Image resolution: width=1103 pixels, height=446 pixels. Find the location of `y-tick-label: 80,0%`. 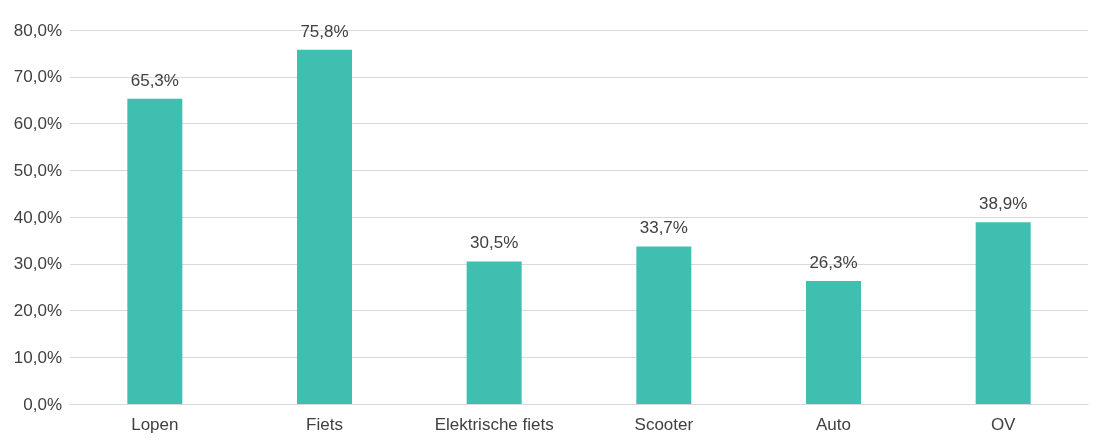

y-tick-label: 80,0% is located at coordinates (37, 30).